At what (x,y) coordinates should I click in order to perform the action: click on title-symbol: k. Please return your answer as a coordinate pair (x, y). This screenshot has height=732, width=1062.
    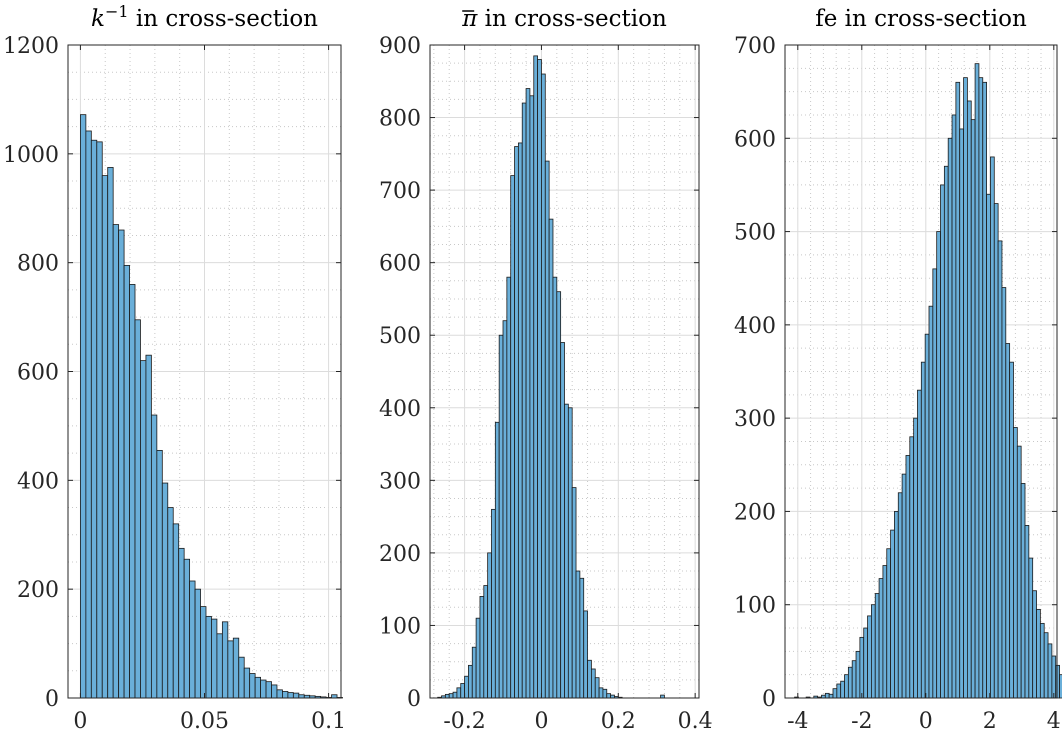
    Looking at the image, I should click on (98, 19).